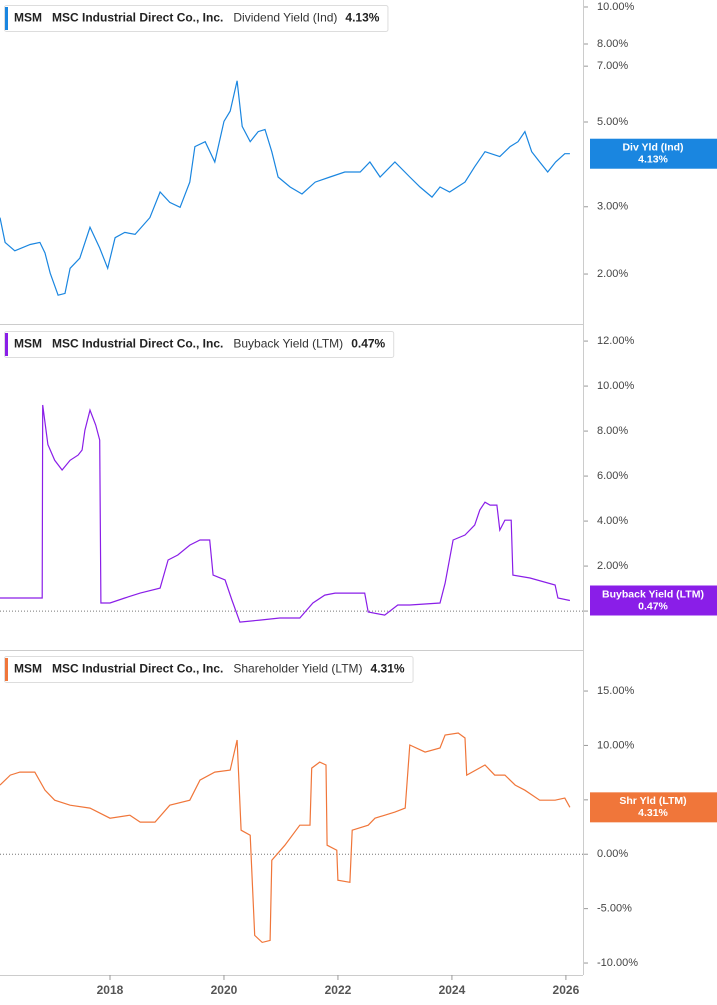 Image resolution: width=717 pixels, height=1005 pixels. Describe the element at coordinates (224, 990) in the screenshot. I see `x-tick-label: 2020` at that location.